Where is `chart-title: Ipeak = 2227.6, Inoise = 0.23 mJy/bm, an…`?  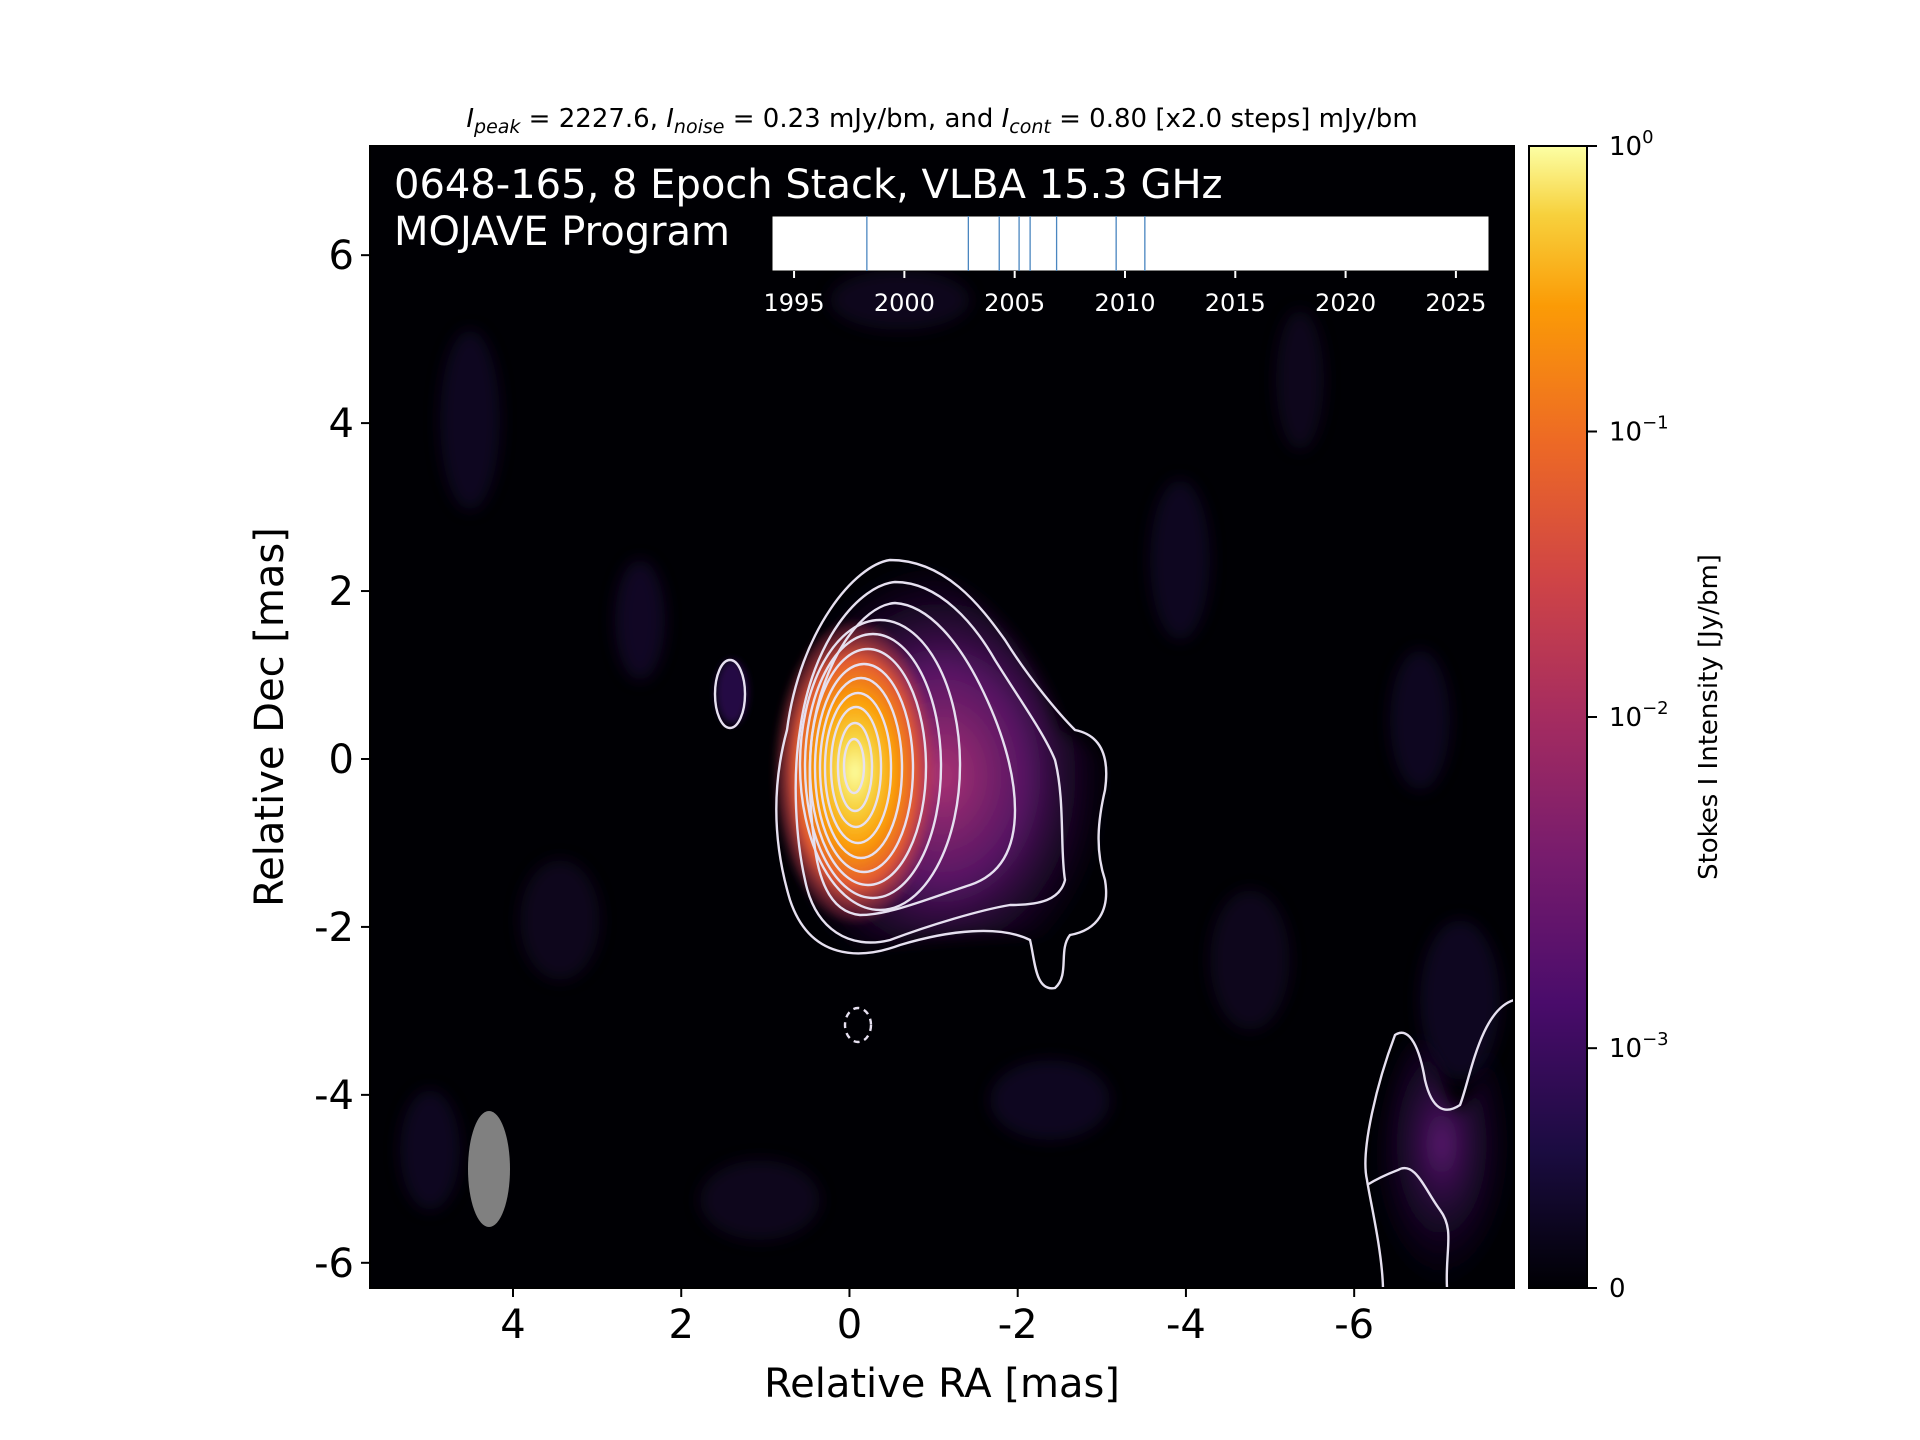 chart-title: Ipeak = 2227.6, Inoise = 0.23 mJy/bm, an… is located at coordinates (941, 121).